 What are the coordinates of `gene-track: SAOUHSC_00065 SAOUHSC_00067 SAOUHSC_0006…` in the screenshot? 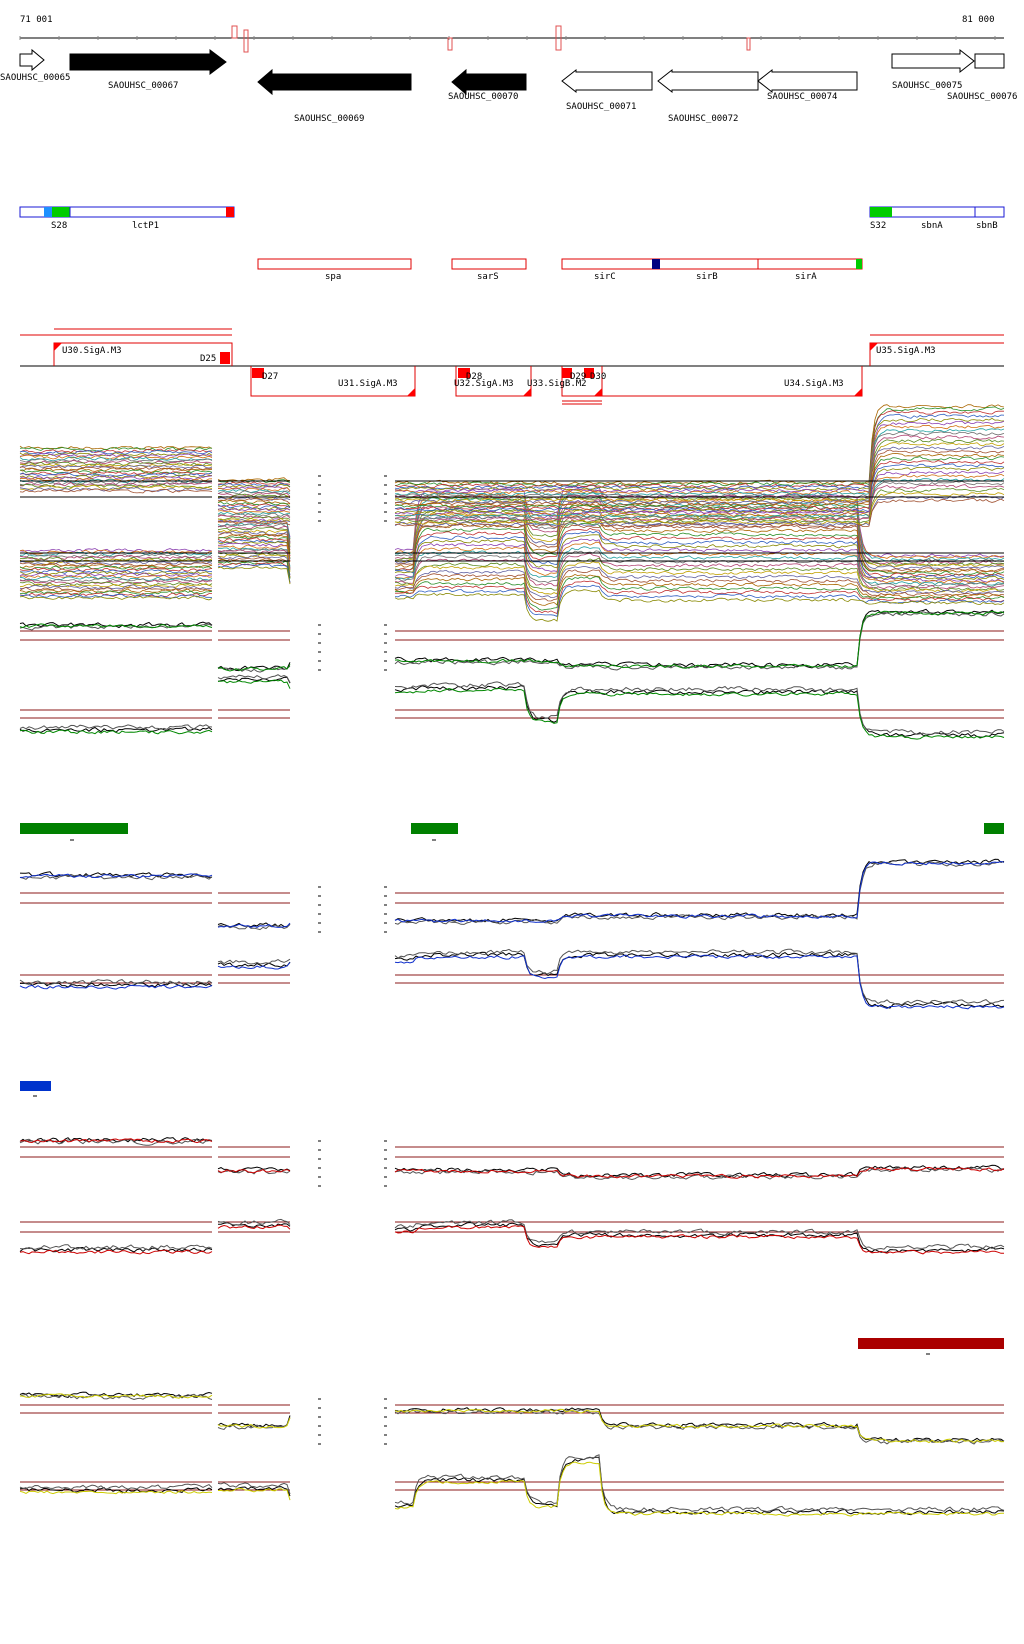 It's located at (508, 86).